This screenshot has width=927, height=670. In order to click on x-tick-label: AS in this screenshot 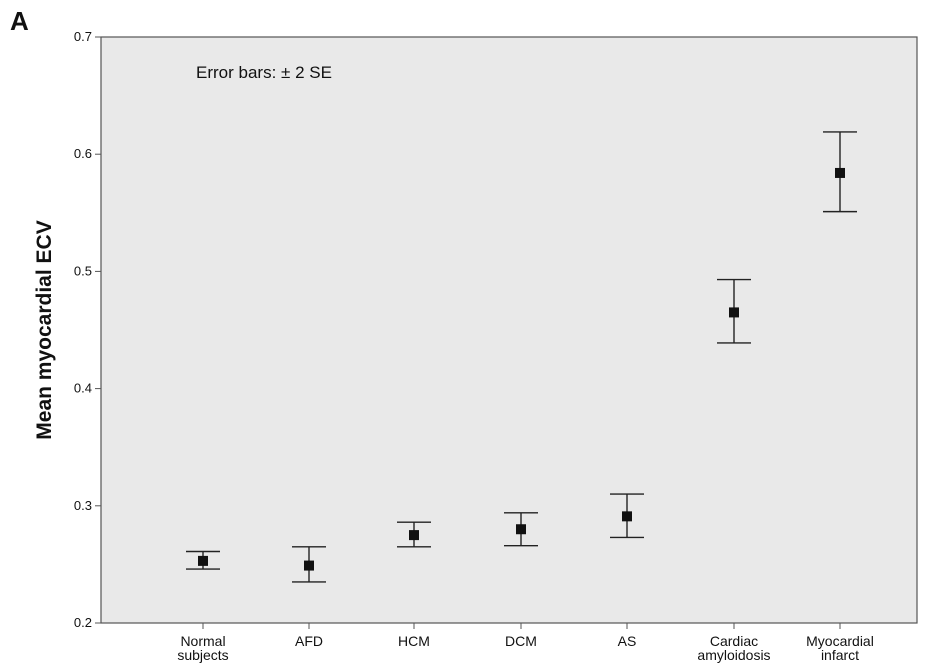, I will do `click(627, 641)`.